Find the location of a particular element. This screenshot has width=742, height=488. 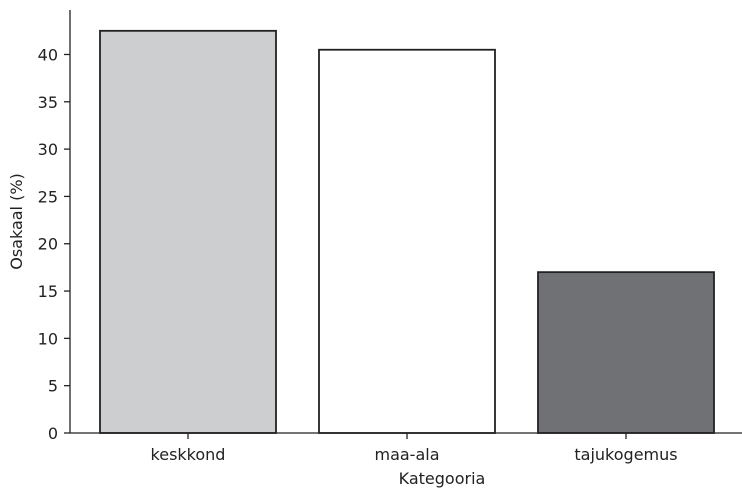

y-tick-label: 15 is located at coordinates (48, 291).